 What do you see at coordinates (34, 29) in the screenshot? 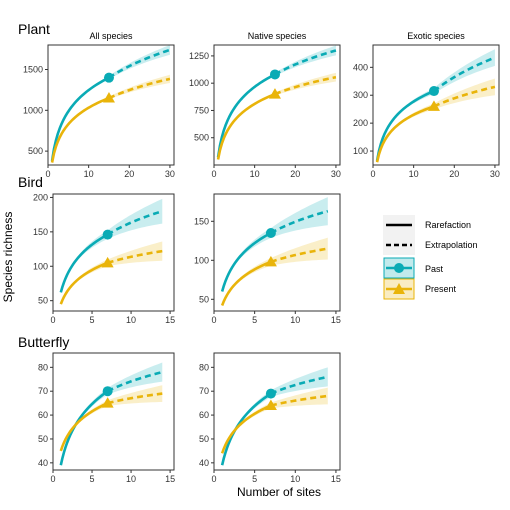
I see `row-title-plant: Plant` at bounding box center [34, 29].